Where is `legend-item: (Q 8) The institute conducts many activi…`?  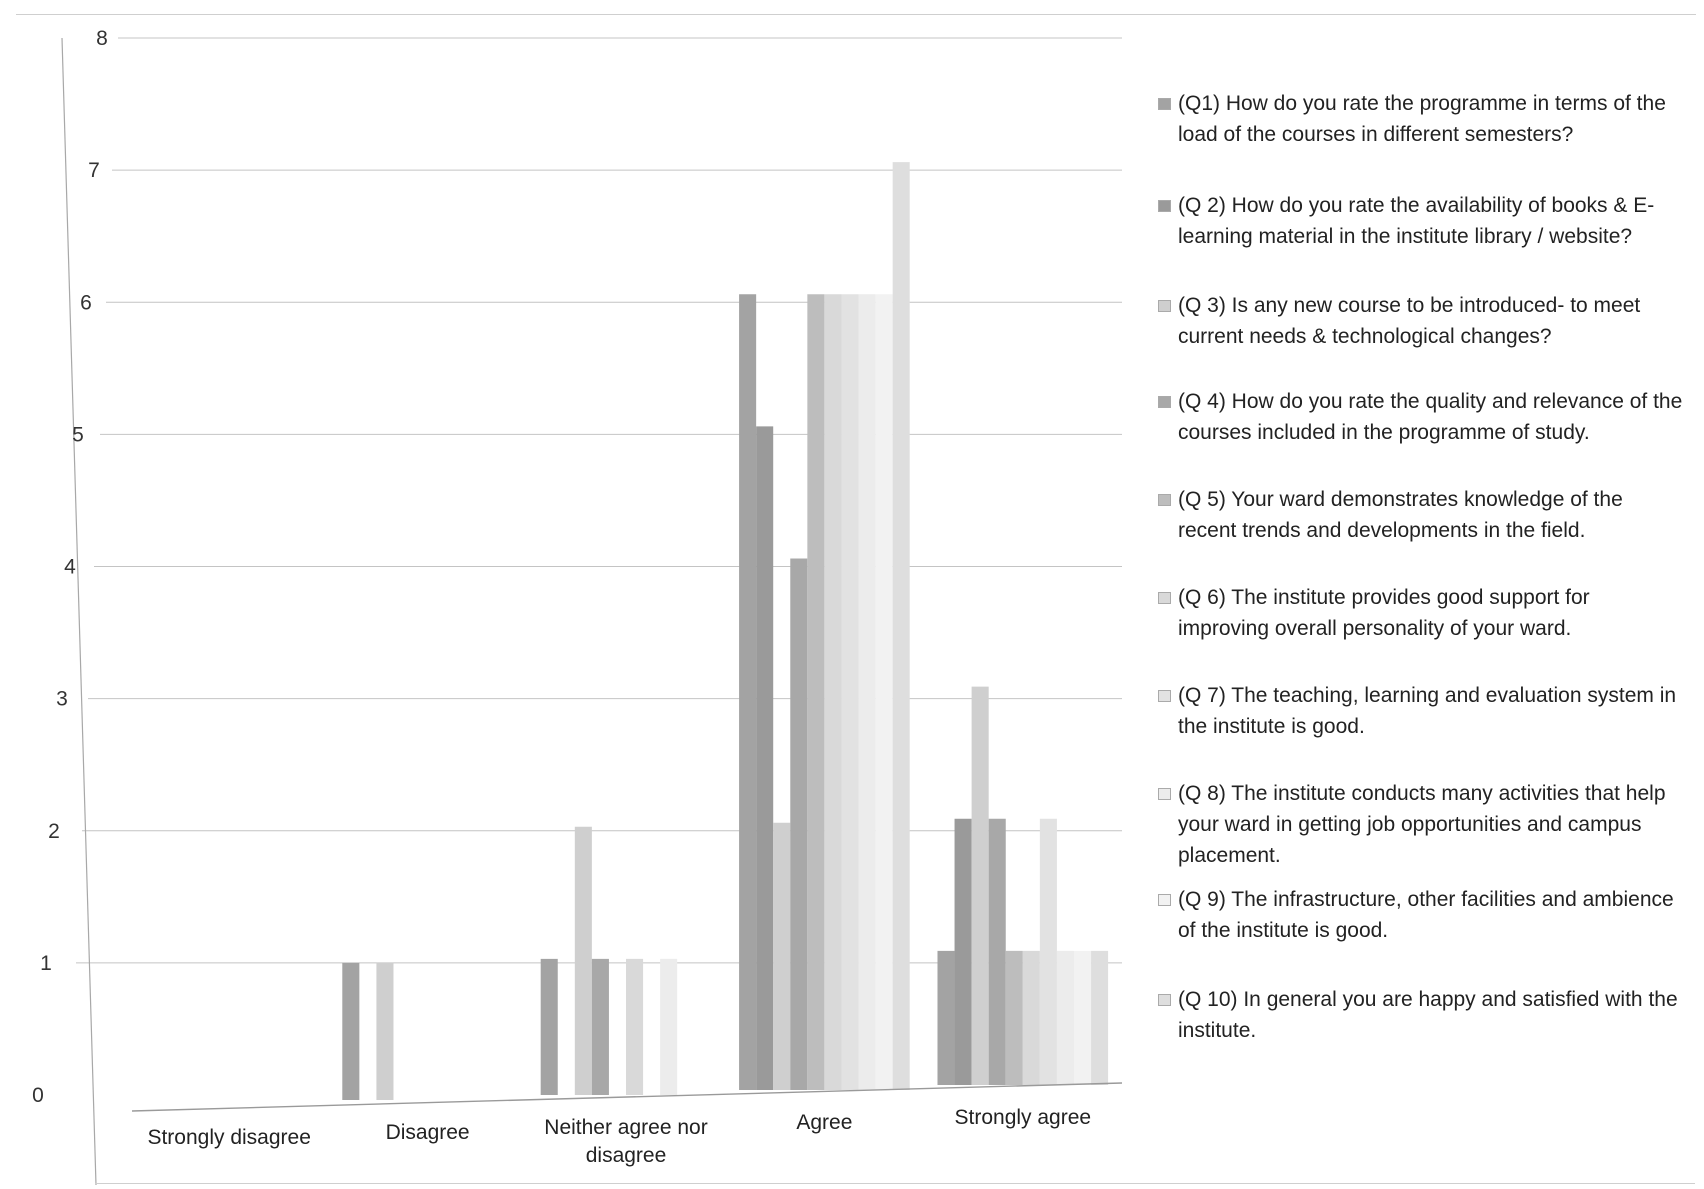
legend-item: (Q 8) The institute conducts many activi… is located at coordinates (1428, 824).